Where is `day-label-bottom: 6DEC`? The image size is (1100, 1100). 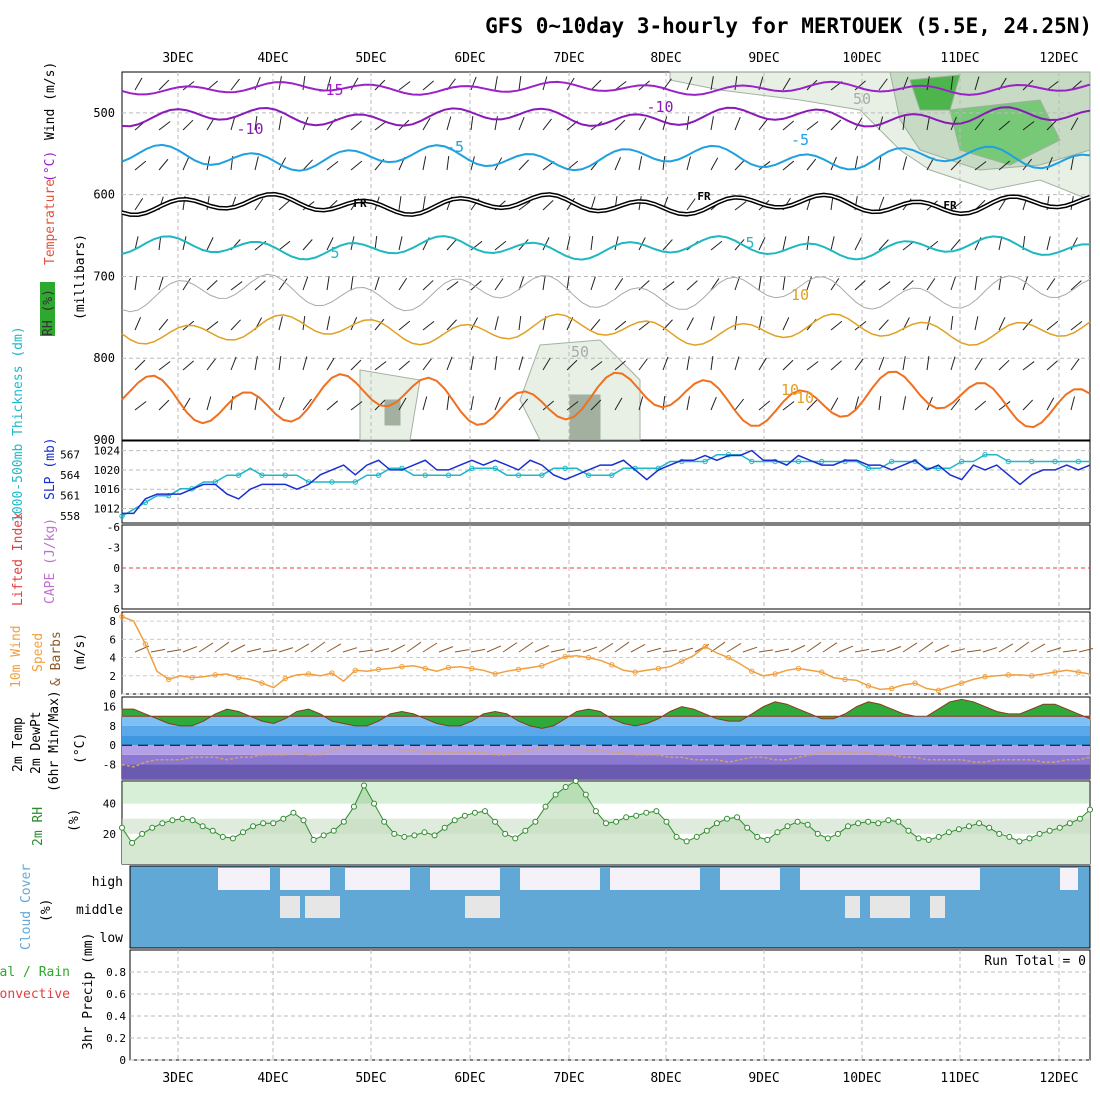 day-label-bottom: 6DEC is located at coordinates (469, 1078).